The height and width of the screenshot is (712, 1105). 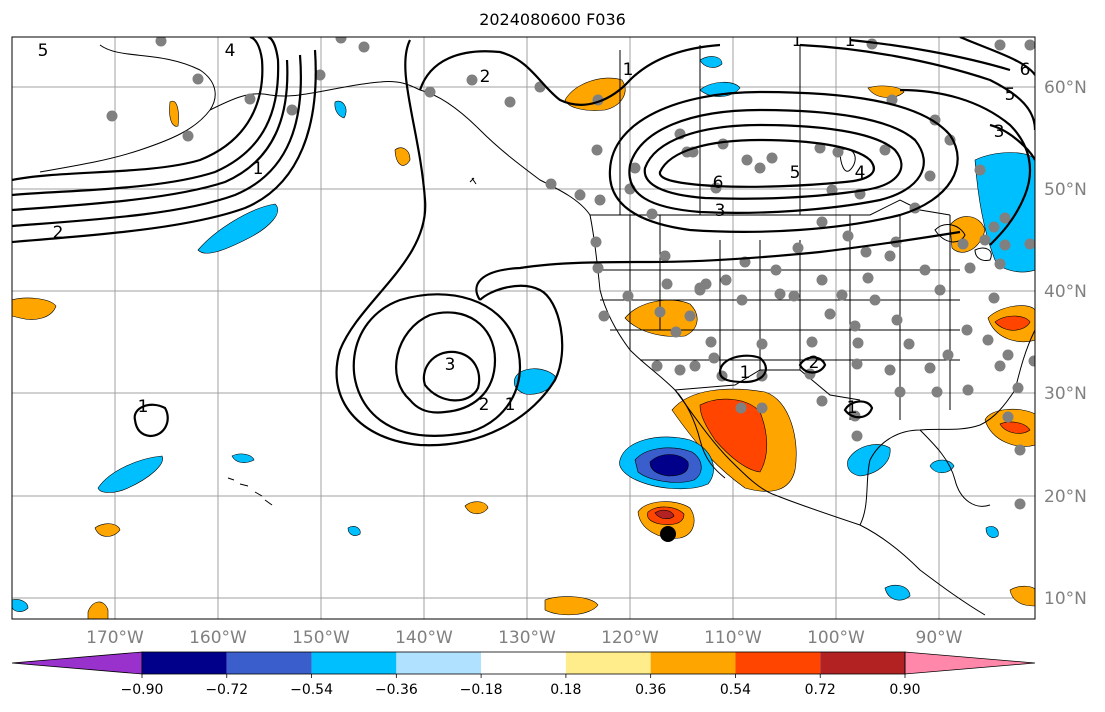 I want to click on colorbar-tick-label: −0.72, so click(x=226, y=690).